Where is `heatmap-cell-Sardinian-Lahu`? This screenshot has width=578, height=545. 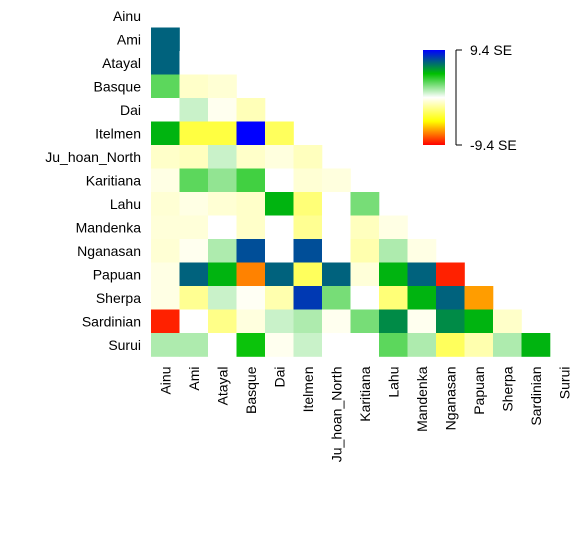 heatmap-cell-Sardinian-Lahu is located at coordinates (393, 321).